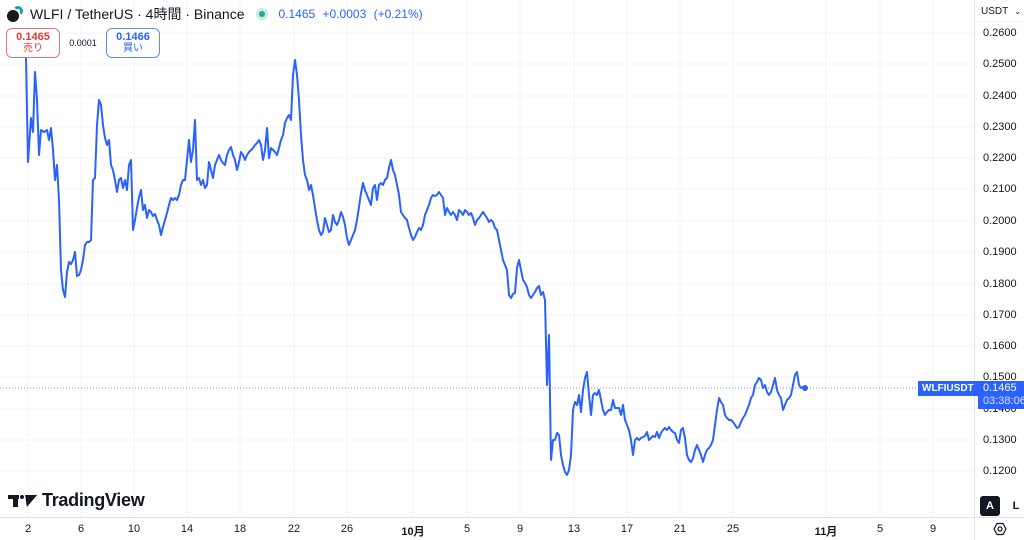 This screenshot has width=1024, height=540. Describe the element at coordinates (990, 506) in the screenshot. I see `auto-scale-button: A` at that location.